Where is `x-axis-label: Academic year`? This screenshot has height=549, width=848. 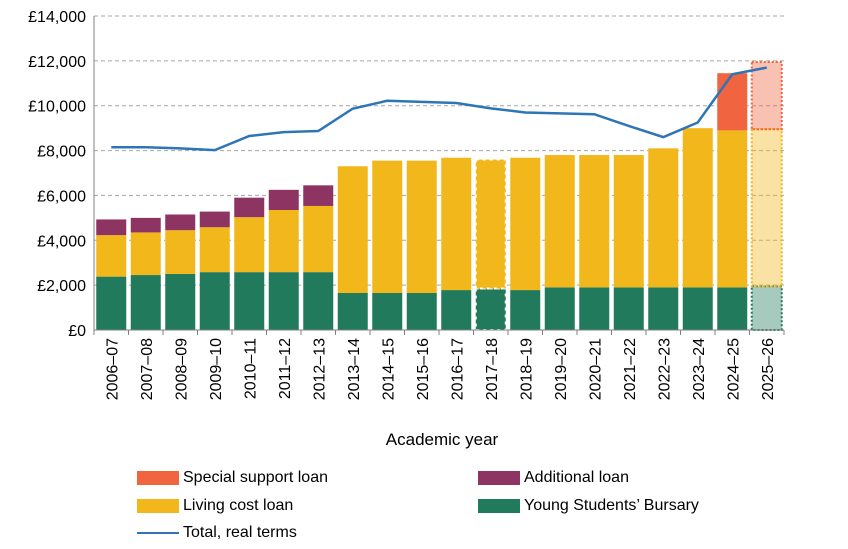
x-axis-label: Academic year is located at coordinates (442, 439).